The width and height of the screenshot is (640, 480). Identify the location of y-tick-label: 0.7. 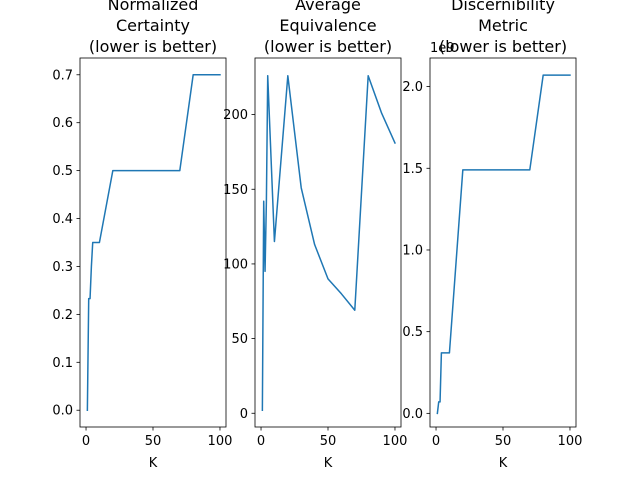
(62, 75).